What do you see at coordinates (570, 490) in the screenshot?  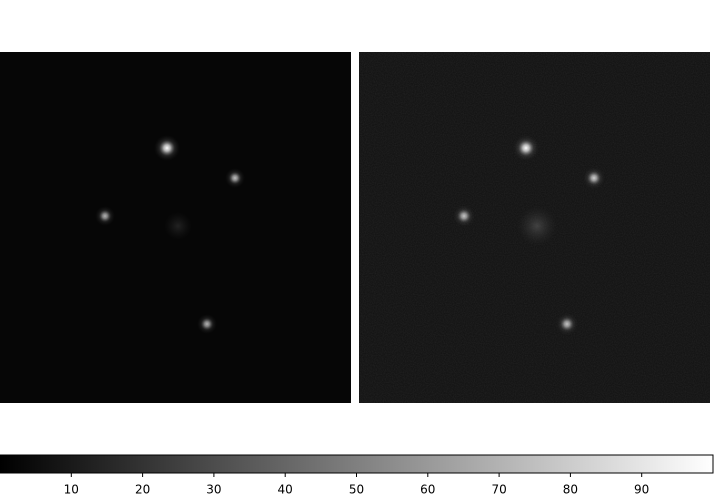 I see `colorbar-tick-label: 80` at bounding box center [570, 490].